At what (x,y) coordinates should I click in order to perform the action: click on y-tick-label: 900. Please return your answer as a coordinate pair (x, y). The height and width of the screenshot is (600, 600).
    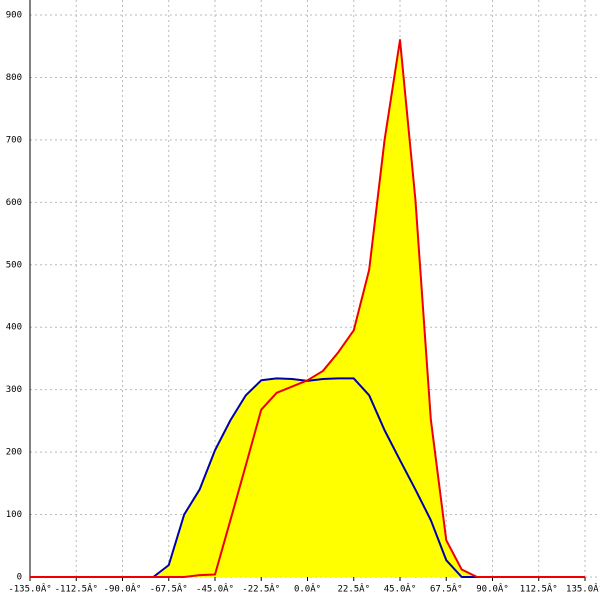
    Looking at the image, I should click on (14, 16).